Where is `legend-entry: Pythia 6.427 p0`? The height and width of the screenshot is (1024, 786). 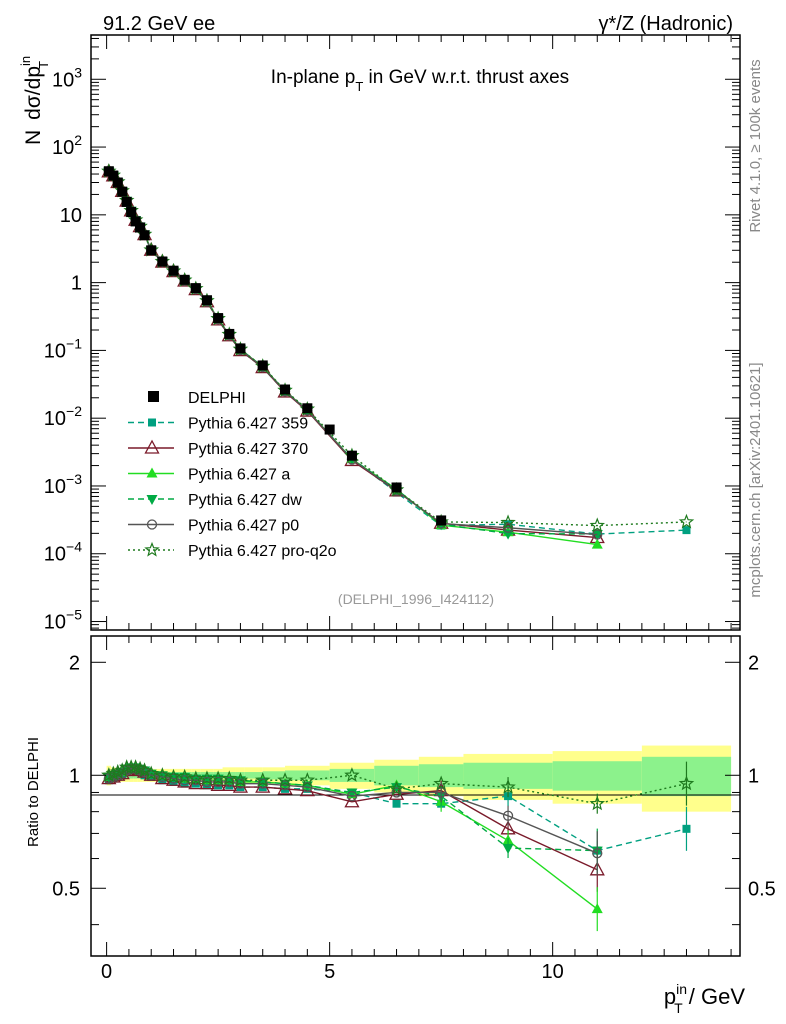 legend-entry: Pythia 6.427 p0 is located at coordinates (213, 526).